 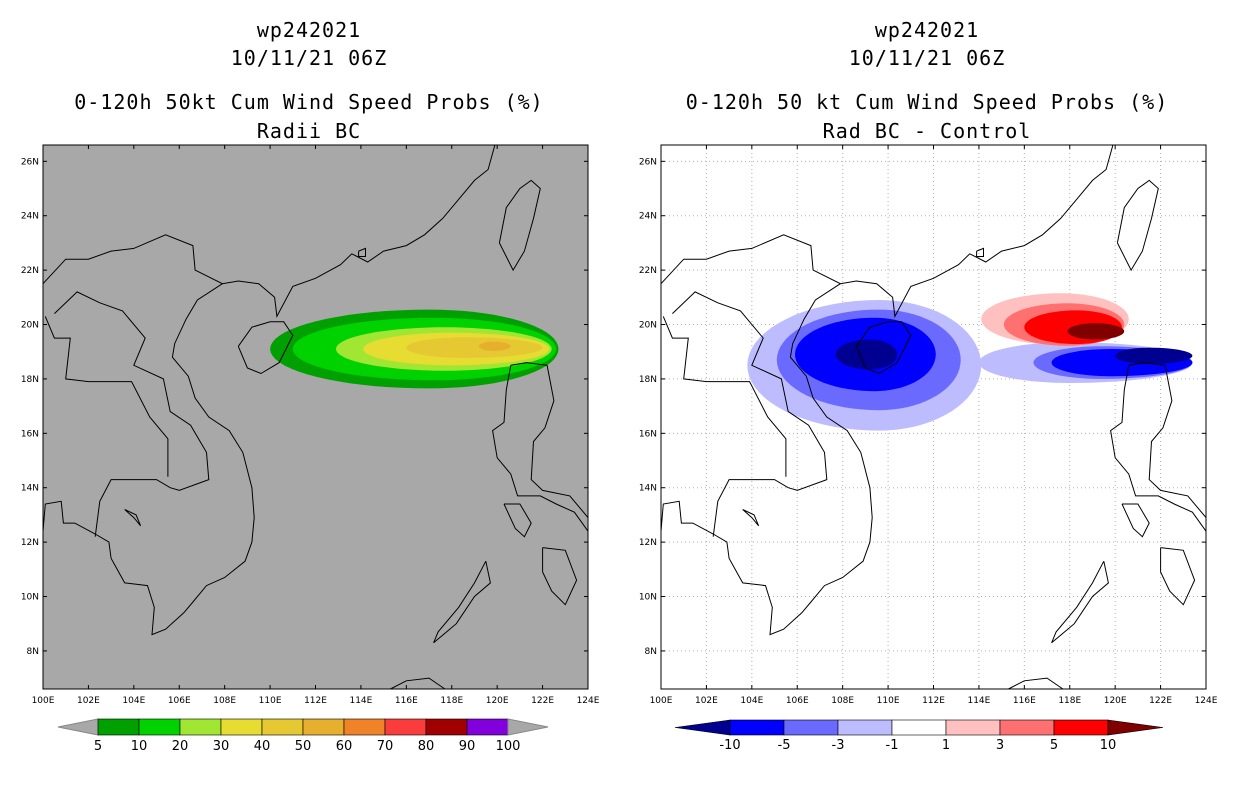 What do you see at coordinates (309, 131) in the screenshot?
I see `subtitle: Radii BC` at bounding box center [309, 131].